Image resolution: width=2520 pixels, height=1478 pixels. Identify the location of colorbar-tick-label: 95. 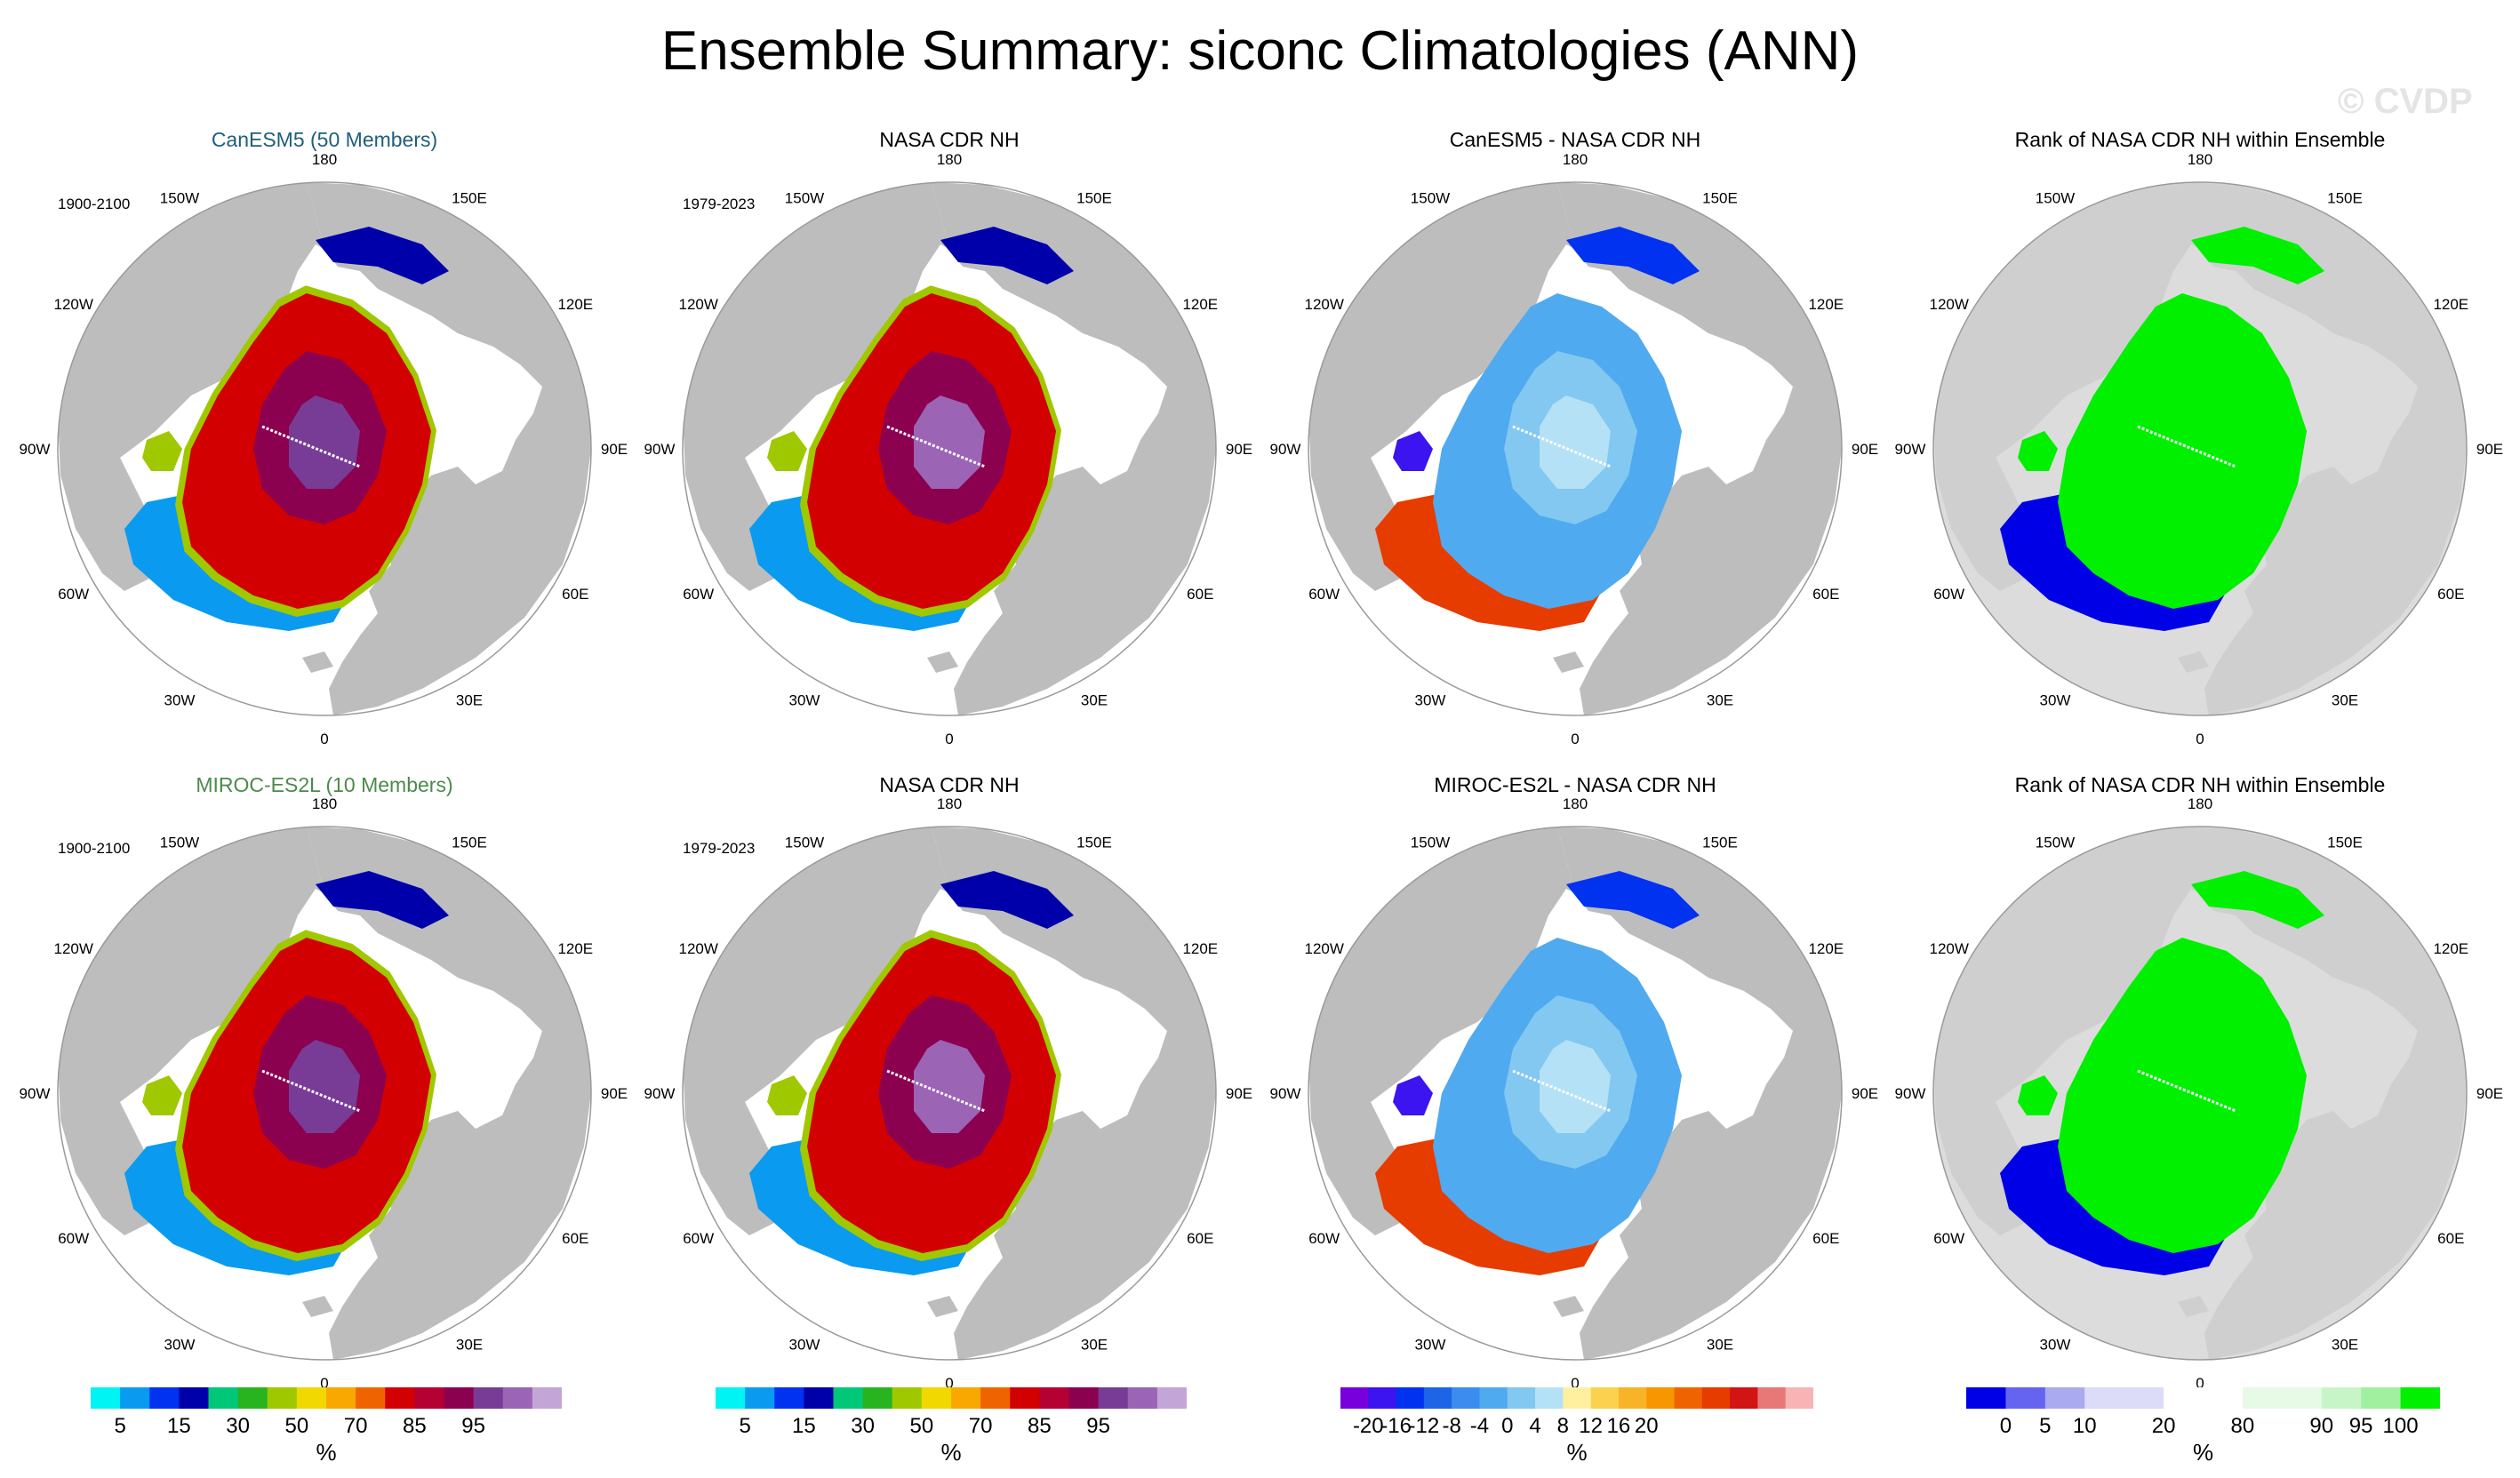
(473, 1426).